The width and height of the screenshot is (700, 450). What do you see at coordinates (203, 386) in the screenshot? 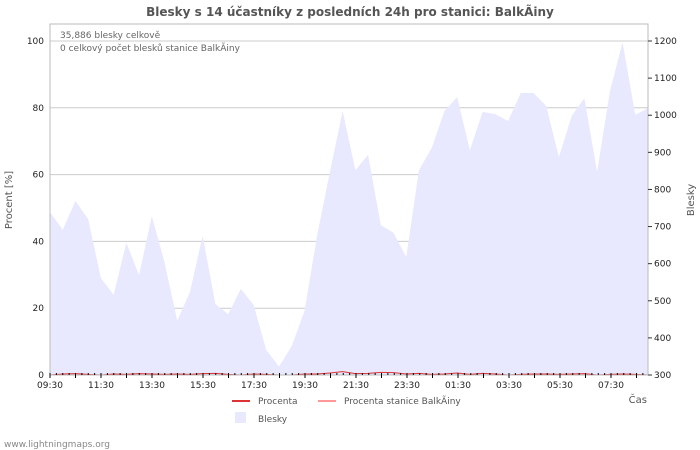
I see `x-tick: 15:30` at bounding box center [203, 386].